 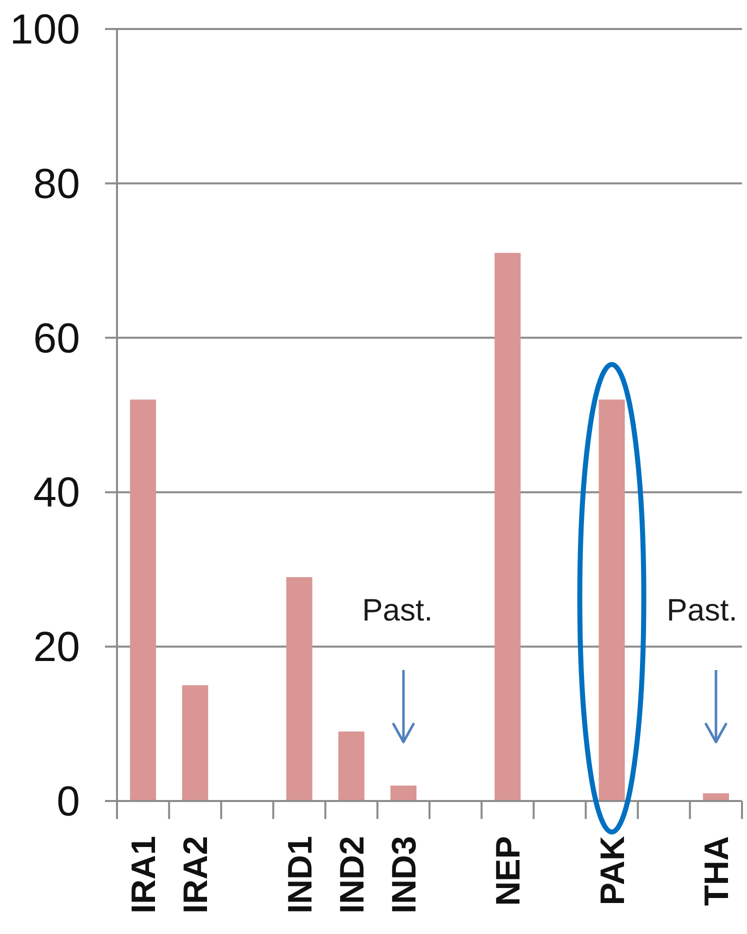 What do you see at coordinates (56, 183) in the screenshot?
I see `y-tick-label: 80` at bounding box center [56, 183].